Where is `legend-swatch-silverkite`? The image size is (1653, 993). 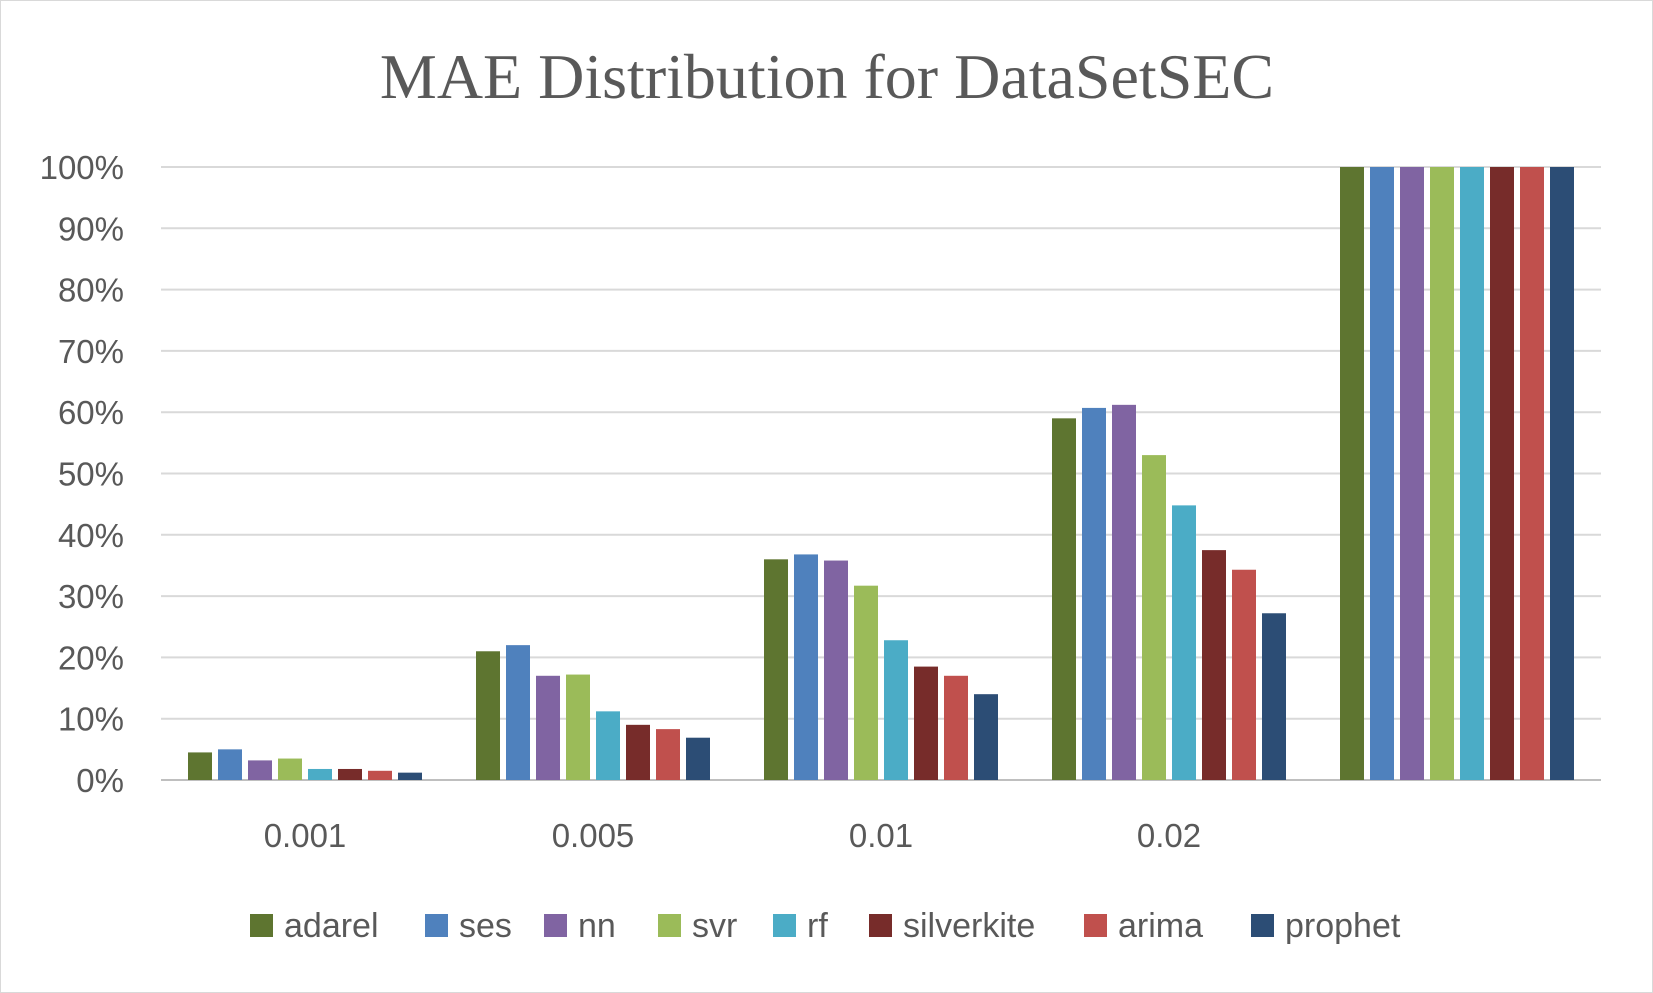
legend-swatch-silverkite is located at coordinates (880, 925).